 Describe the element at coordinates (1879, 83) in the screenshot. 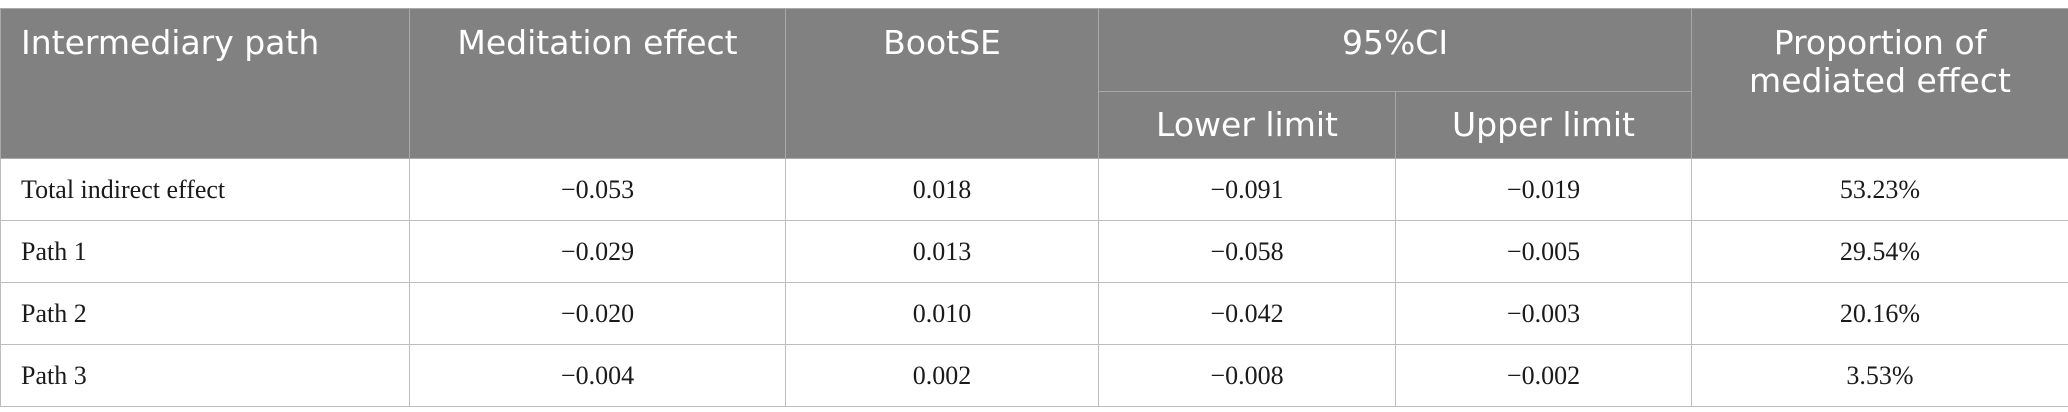

I see `header-proportion: Proportion of mediated effect` at that location.